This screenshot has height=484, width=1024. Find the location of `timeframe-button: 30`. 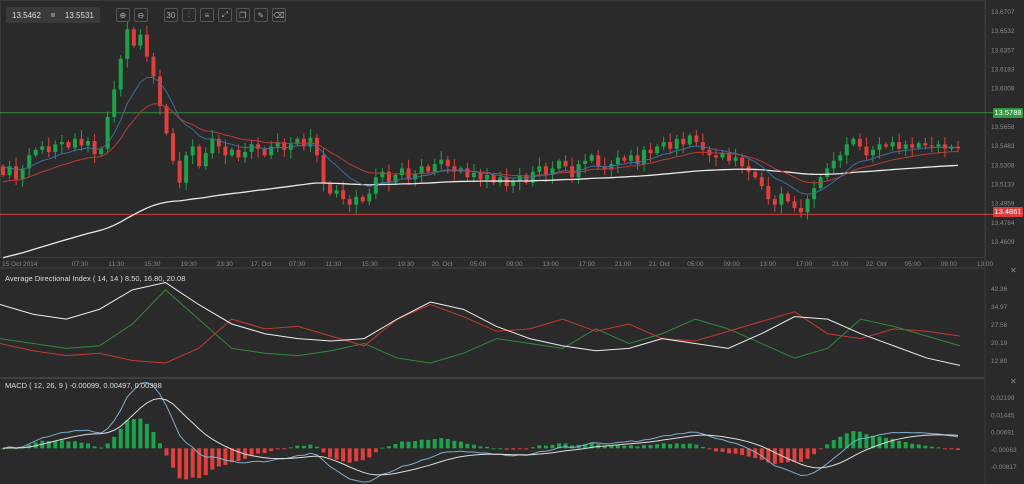

timeframe-button: 30 is located at coordinates (170, 15).